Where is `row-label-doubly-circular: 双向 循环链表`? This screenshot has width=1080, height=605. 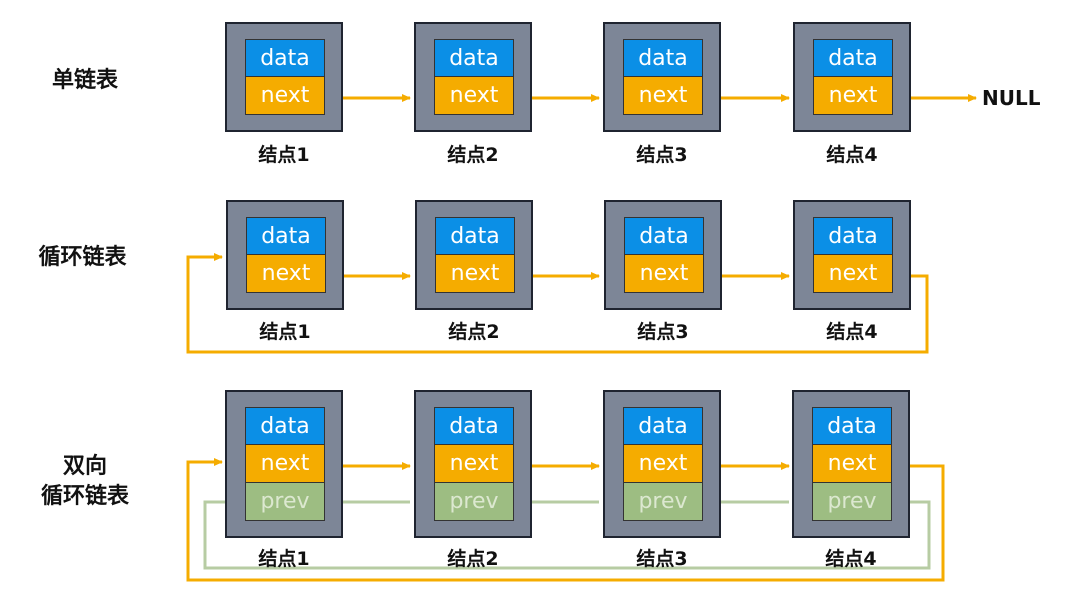
row-label-doubly-circular: 双向 循环链表 is located at coordinates (85, 482).